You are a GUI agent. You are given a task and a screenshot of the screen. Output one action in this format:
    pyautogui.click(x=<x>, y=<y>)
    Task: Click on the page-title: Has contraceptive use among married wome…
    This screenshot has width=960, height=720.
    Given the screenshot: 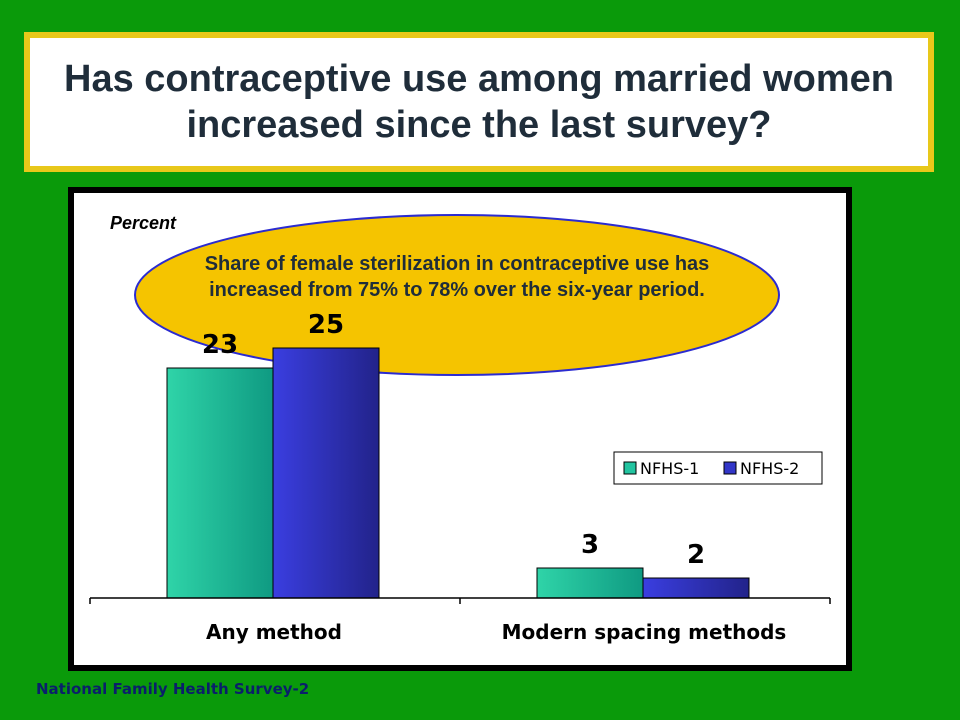 What is the action you would take?
    pyautogui.click(x=479, y=101)
    